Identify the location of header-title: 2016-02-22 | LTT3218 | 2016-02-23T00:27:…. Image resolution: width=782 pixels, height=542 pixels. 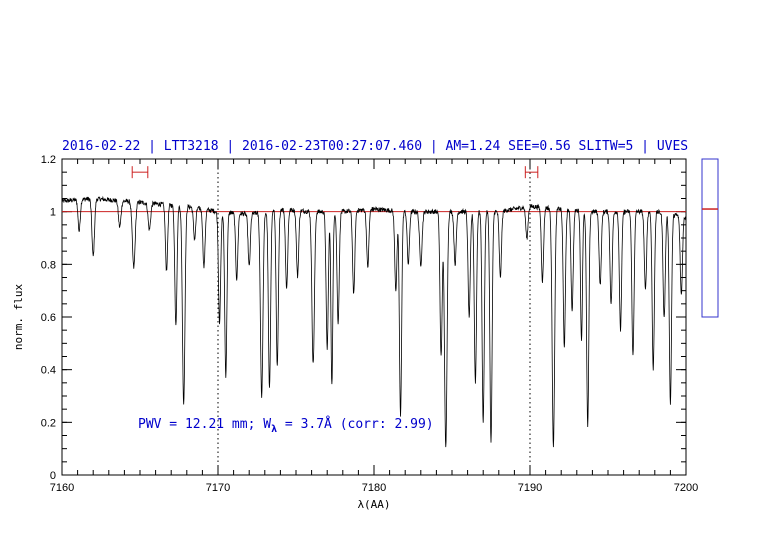
(375, 146).